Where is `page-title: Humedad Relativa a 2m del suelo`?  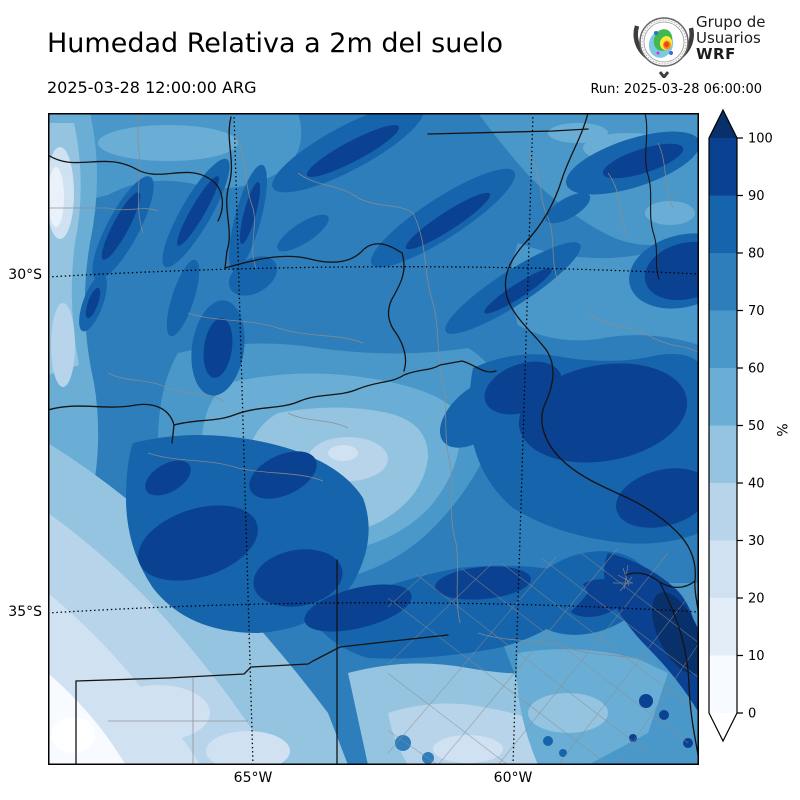 page-title: Humedad Relativa a 2m del suelo is located at coordinates (275, 43).